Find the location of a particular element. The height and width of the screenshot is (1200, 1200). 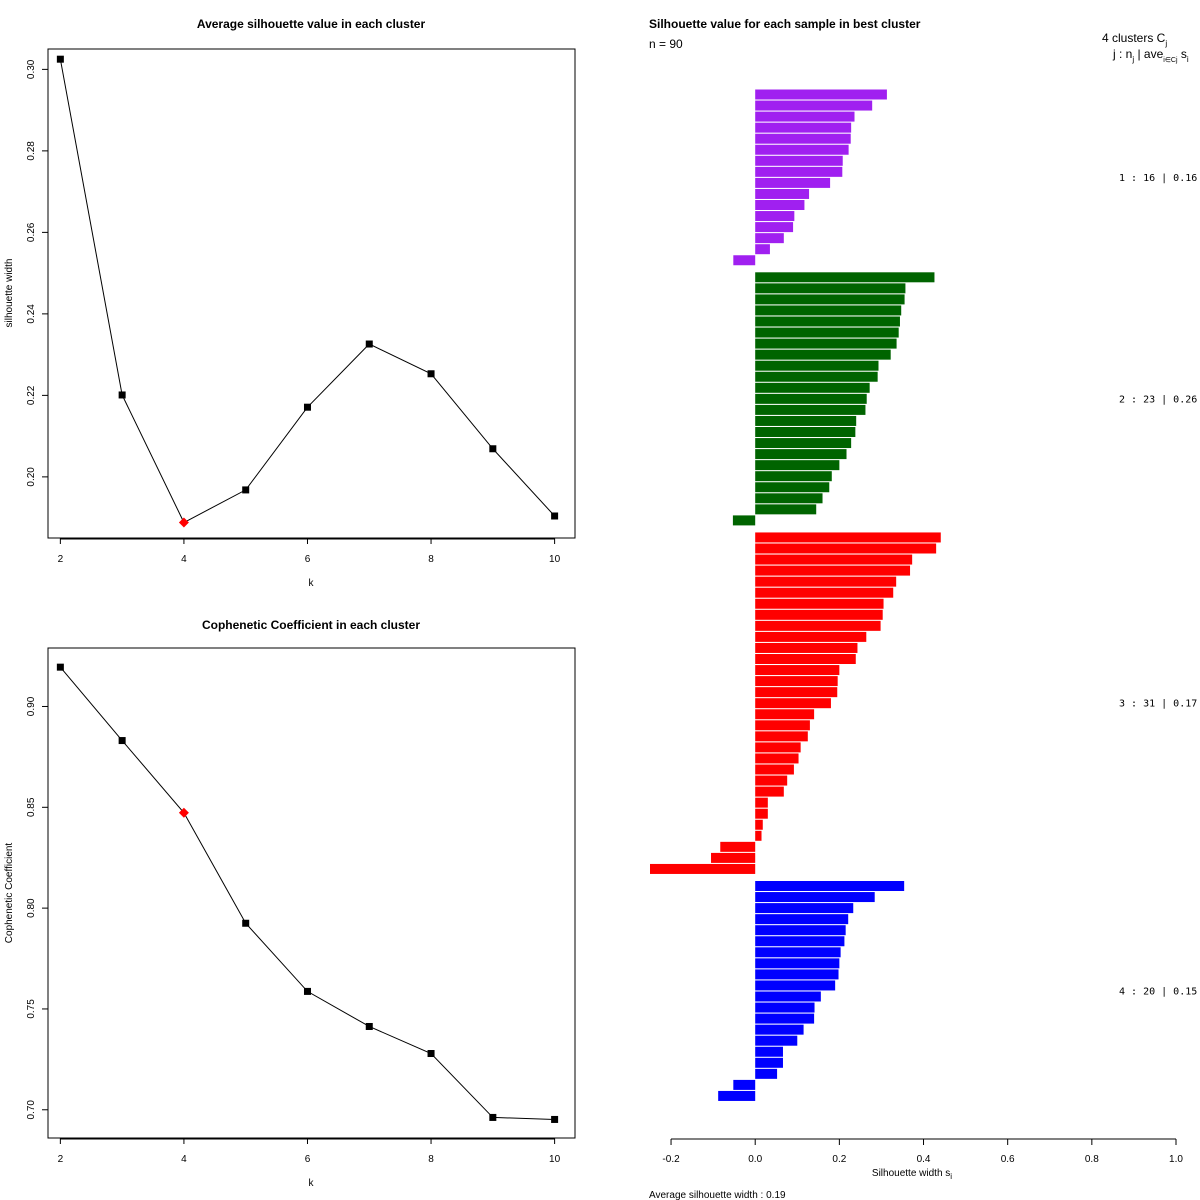

x-tick-label: 0.2 is located at coordinates (839, 1159).